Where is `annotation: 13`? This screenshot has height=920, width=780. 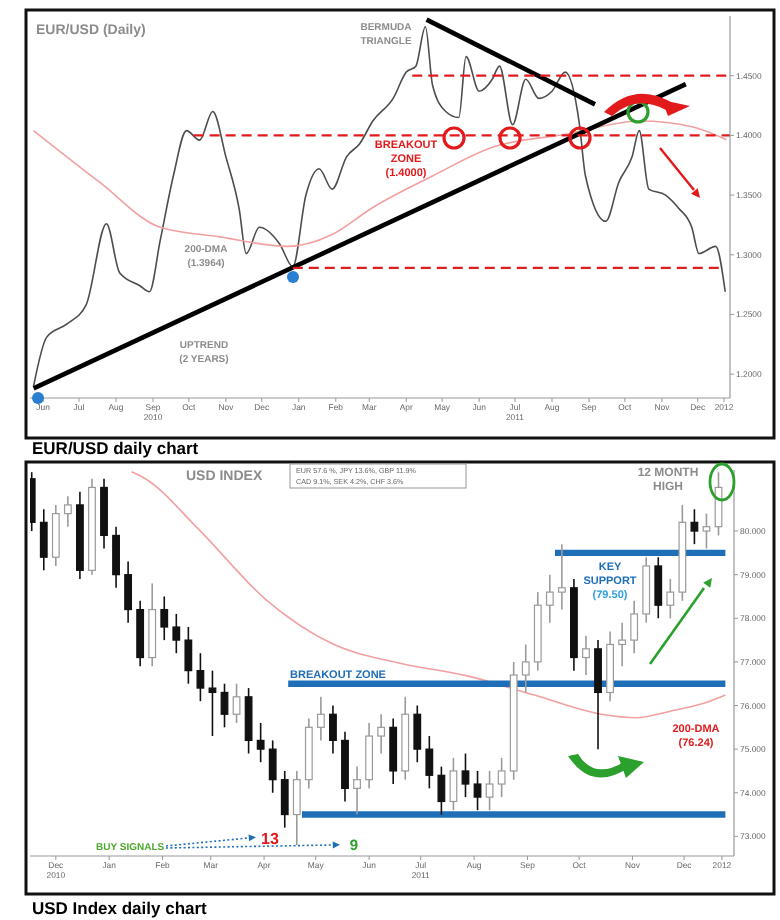
annotation: 13 is located at coordinates (270, 839).